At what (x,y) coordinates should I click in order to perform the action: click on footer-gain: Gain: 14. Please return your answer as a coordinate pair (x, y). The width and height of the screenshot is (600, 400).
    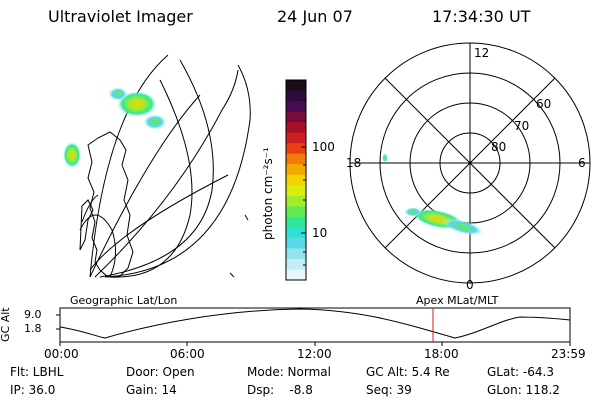
    Looking at the image, I should click on (151, 390).